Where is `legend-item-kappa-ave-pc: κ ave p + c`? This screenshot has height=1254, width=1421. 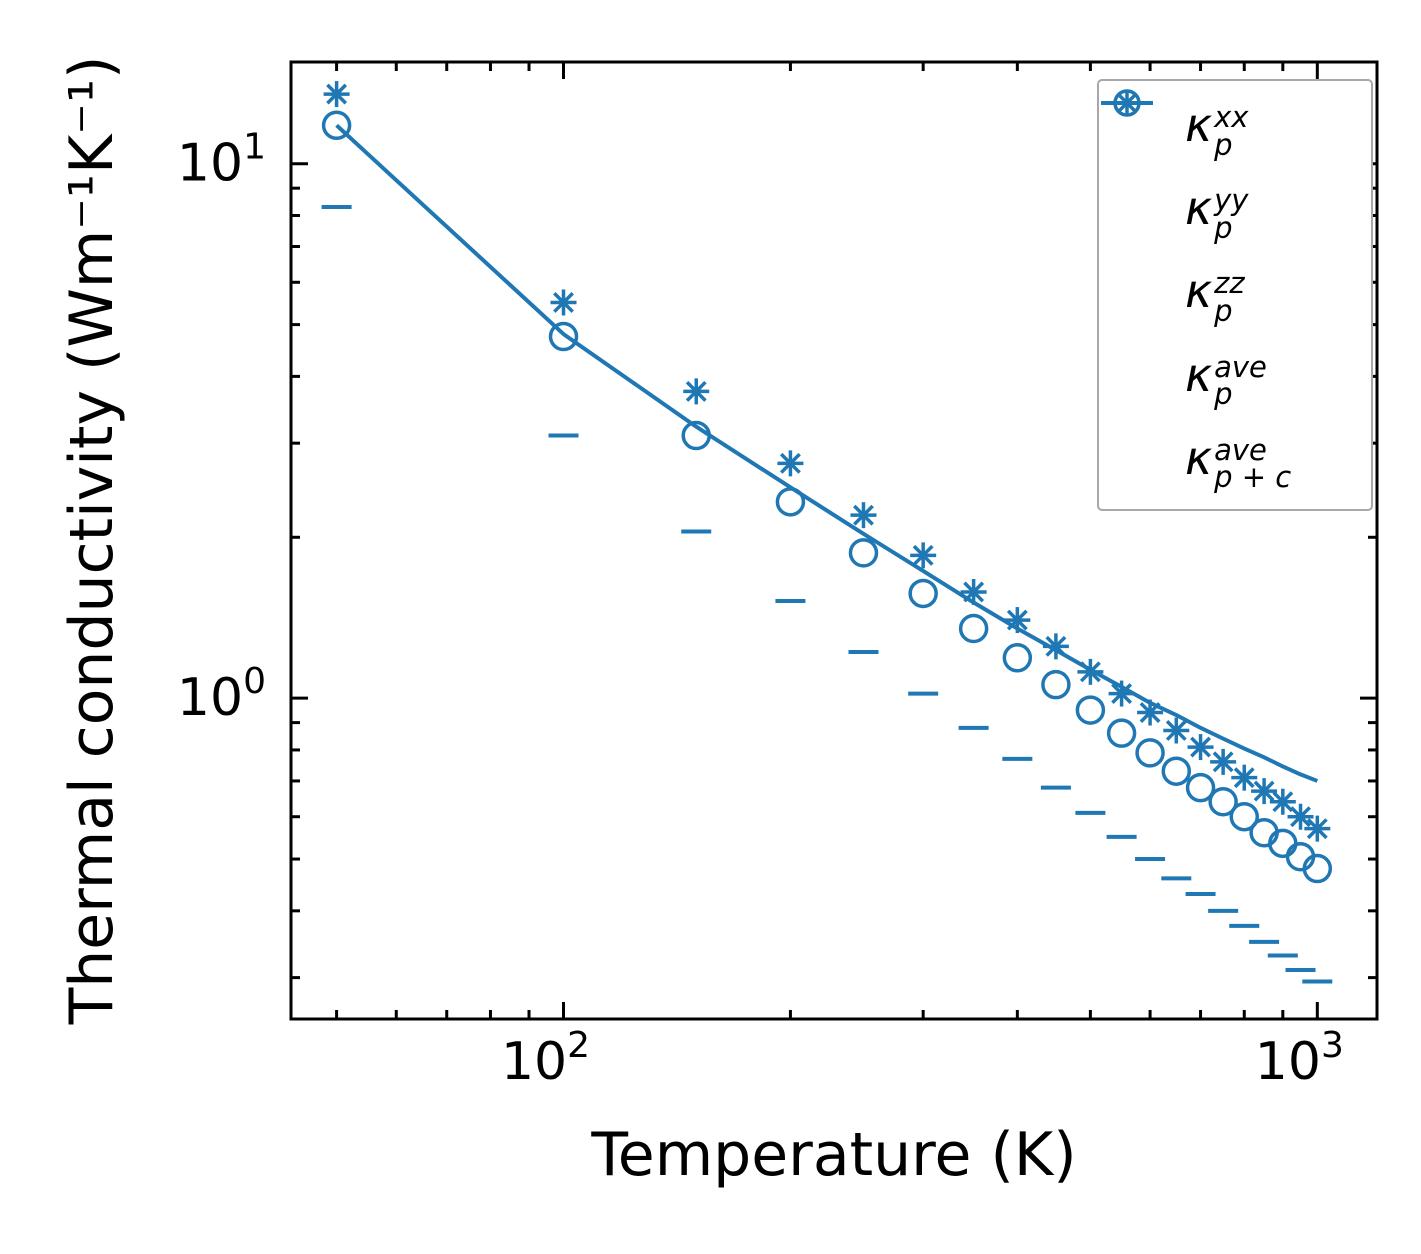 legend-item-kappa-ave-pc: κ ave p + c is located at coordinates (1236, 301).